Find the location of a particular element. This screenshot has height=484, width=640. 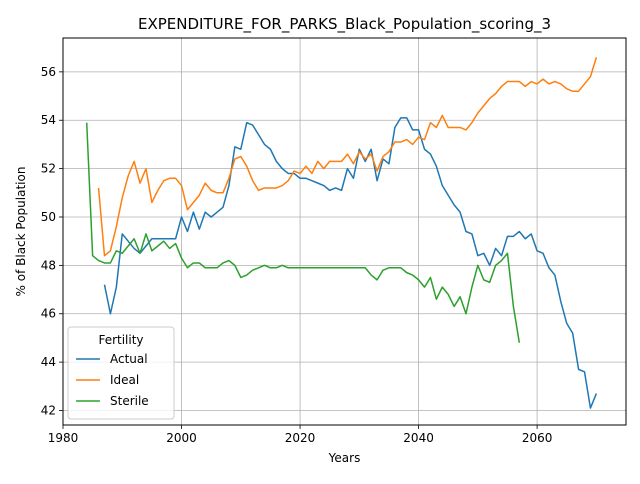

legend-title: Fertility is located at coordinates (120, 340).